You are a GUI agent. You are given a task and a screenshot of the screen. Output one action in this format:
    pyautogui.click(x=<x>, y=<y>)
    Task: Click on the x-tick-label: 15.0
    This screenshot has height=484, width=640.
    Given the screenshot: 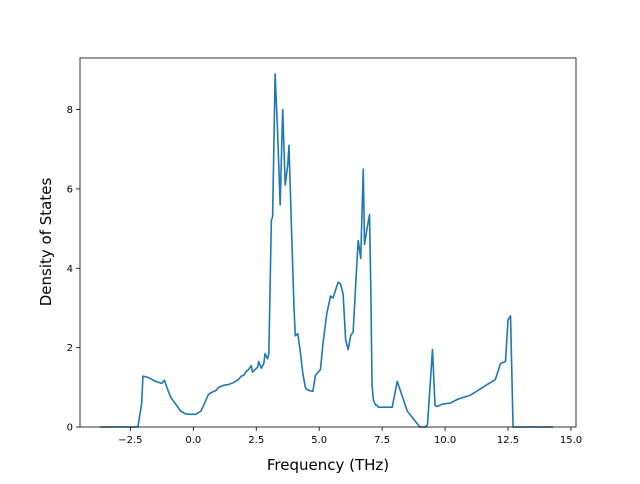 What is the action you would take?
    pyautogui.click(x=571, y=440)
    